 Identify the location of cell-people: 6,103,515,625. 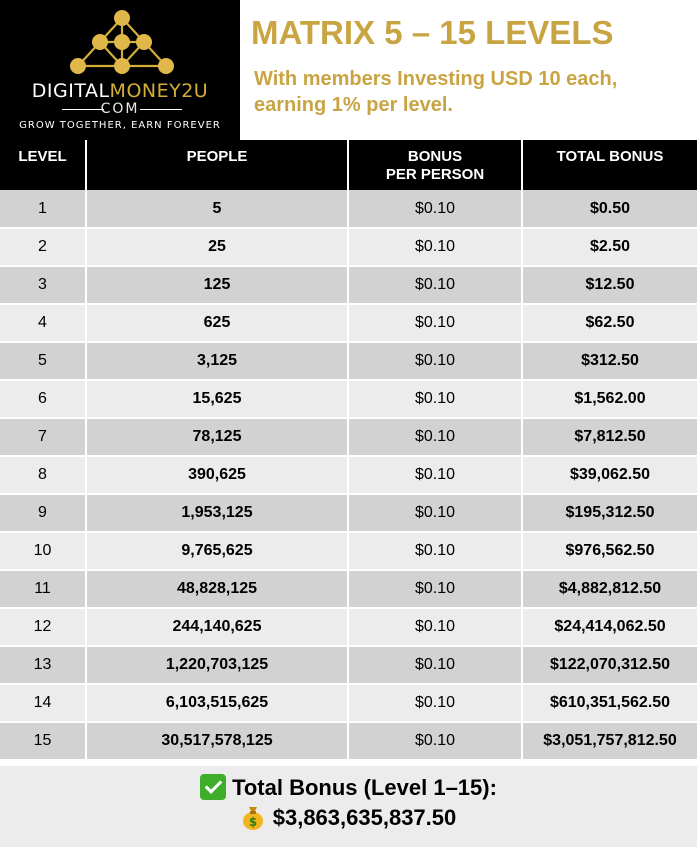
(217, 703).